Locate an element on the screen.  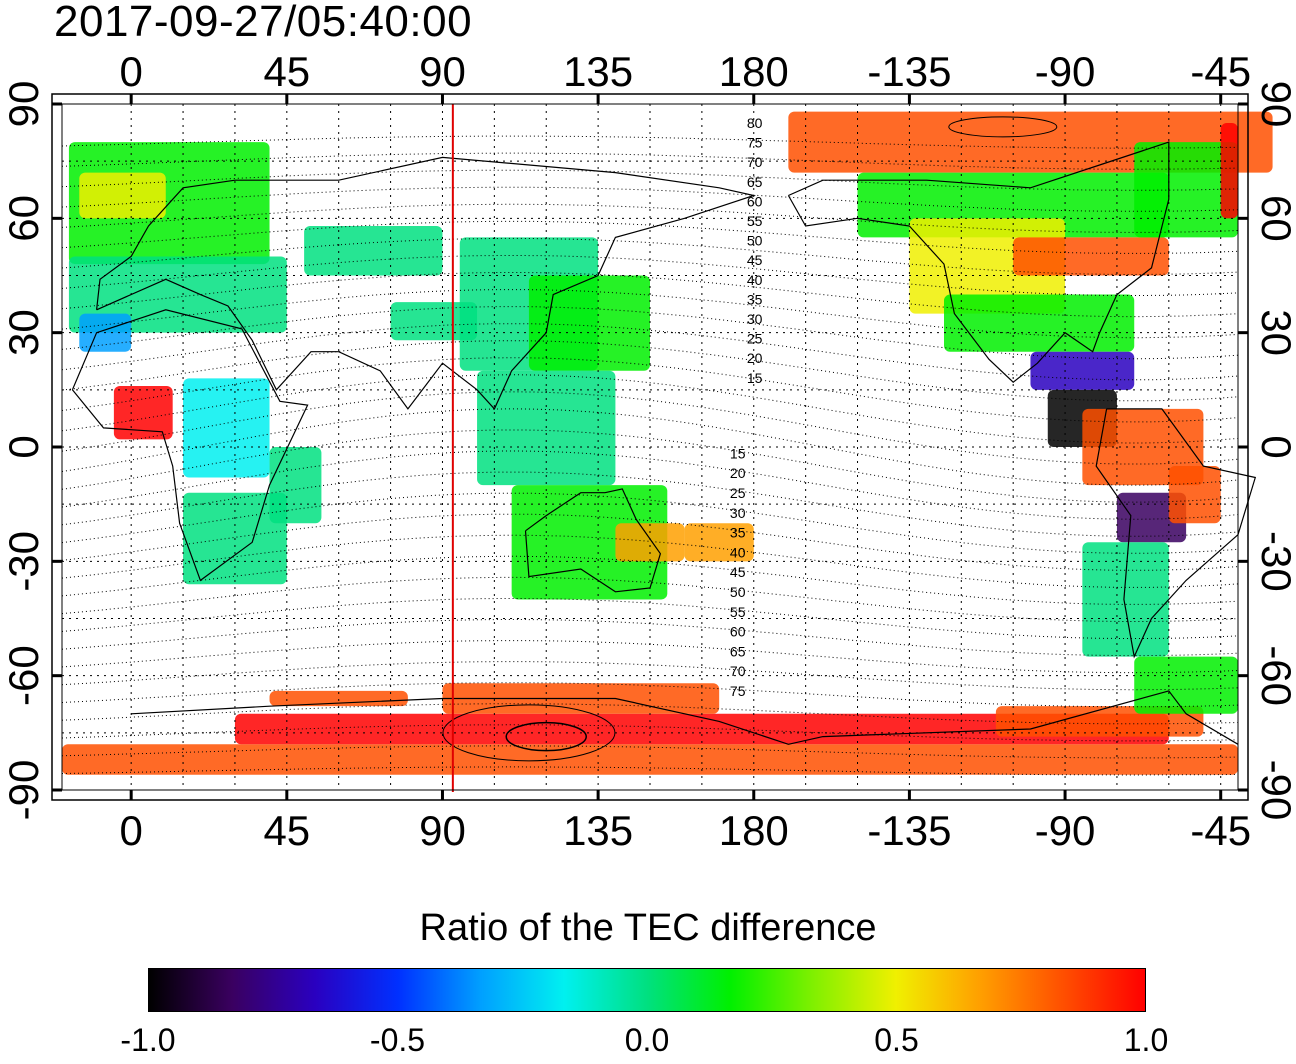
x-tick-label-top: 0 is located at coordinates (130, 71).